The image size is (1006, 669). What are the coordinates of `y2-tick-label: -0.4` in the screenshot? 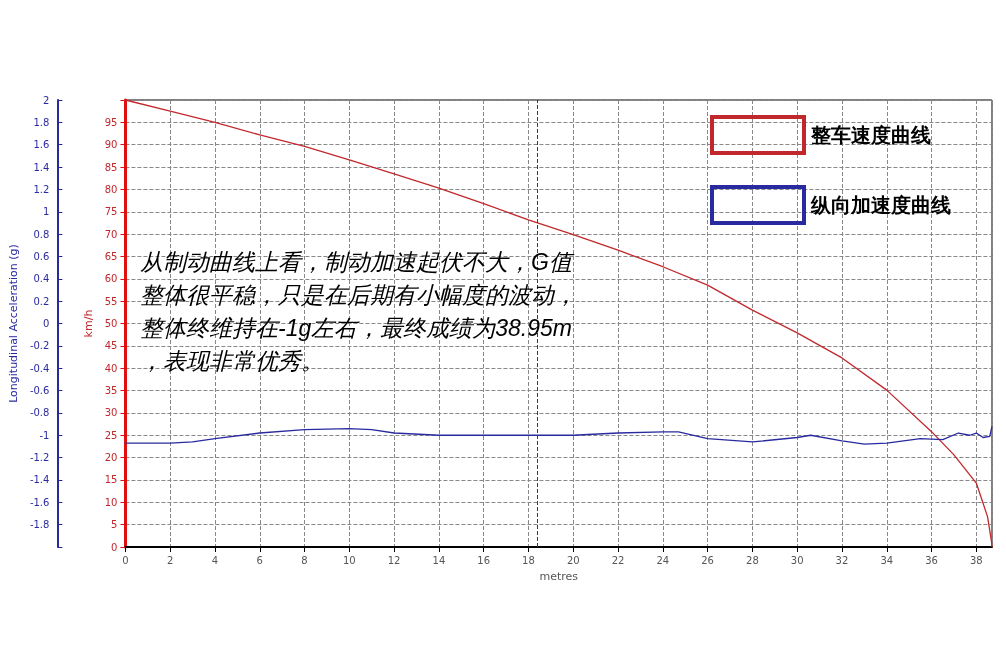 It's located at (39, 368).